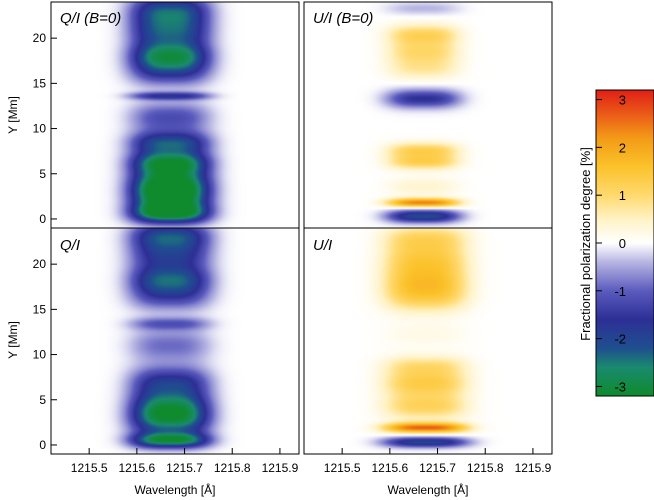 Image resolution: width=654 pixels, height=500 pixels. Describe the element at coordinates (622, 243) in the screenshot. I see `colorbar-tick-label: 0` at that location.